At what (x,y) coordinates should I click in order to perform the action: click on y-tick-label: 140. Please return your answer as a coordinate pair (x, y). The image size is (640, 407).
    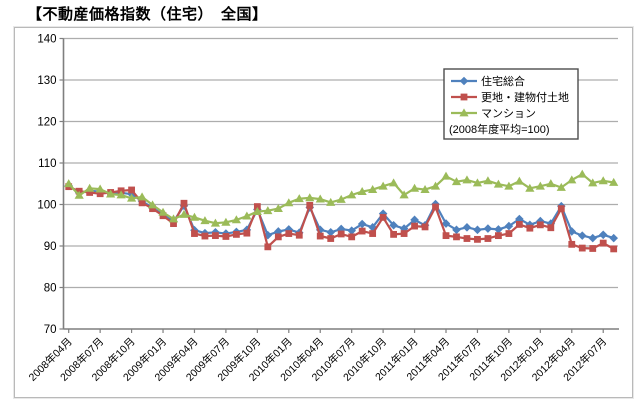
    Looking at the image, I should click on (46, 40).